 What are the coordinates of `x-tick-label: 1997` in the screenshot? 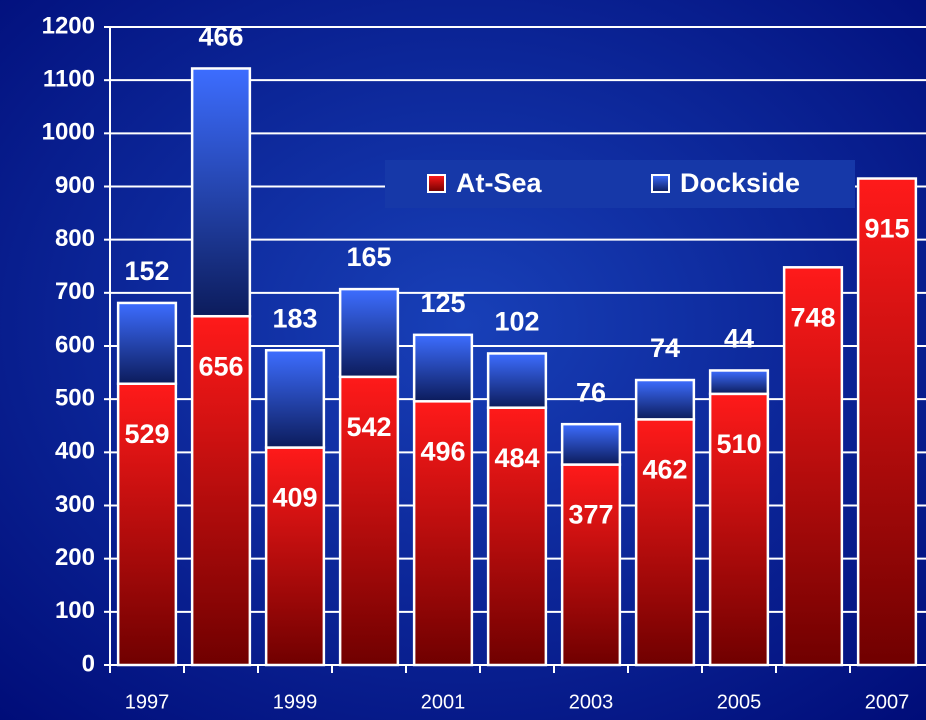 It's located at (147, 702).